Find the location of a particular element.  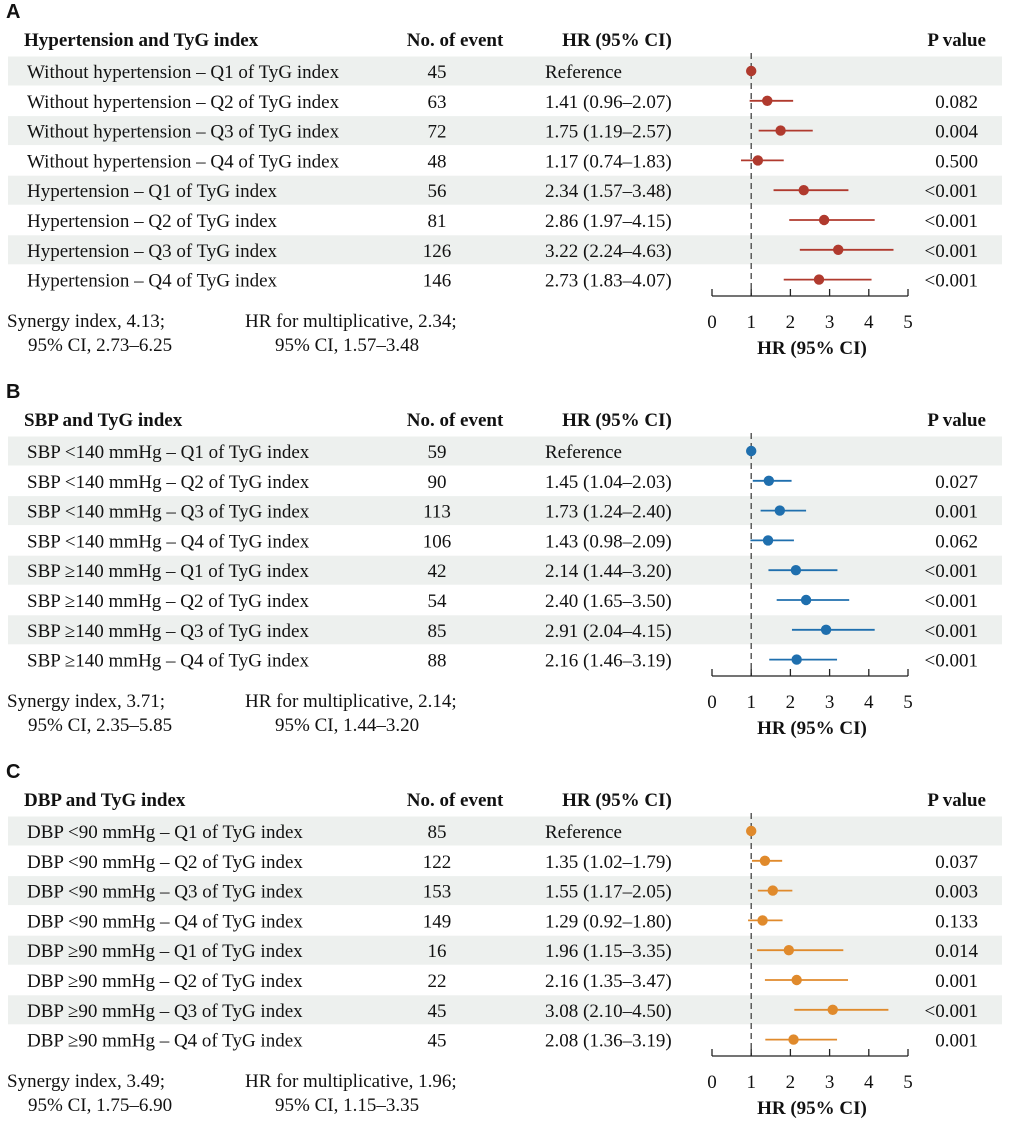

multiplicative-ci: 95% CI, 1.57–3.48 is located at coordinates (347, 345).